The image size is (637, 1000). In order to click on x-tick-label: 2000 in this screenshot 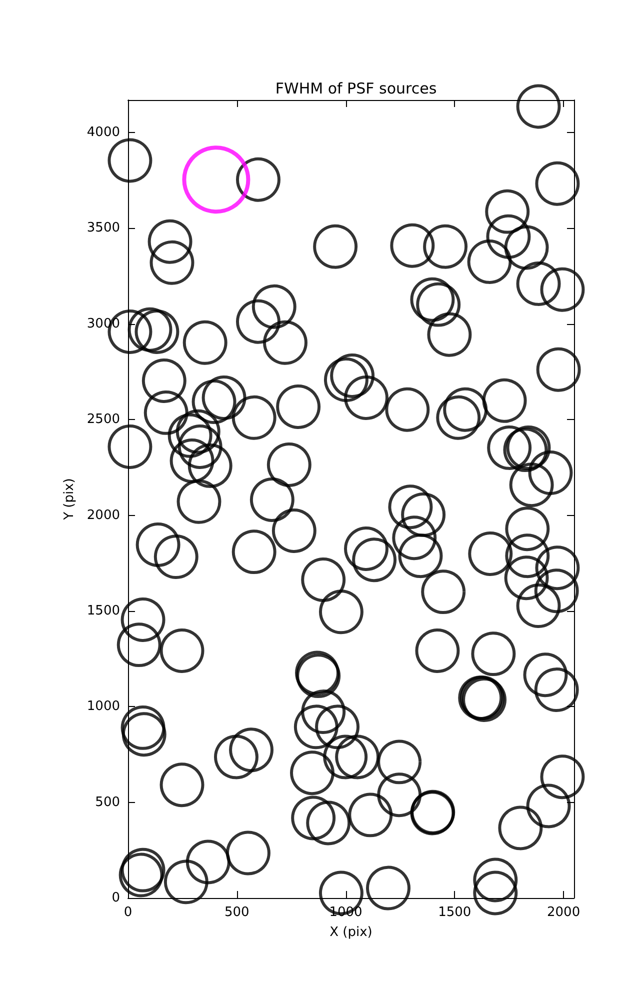, I will do `click(563, 912)`.